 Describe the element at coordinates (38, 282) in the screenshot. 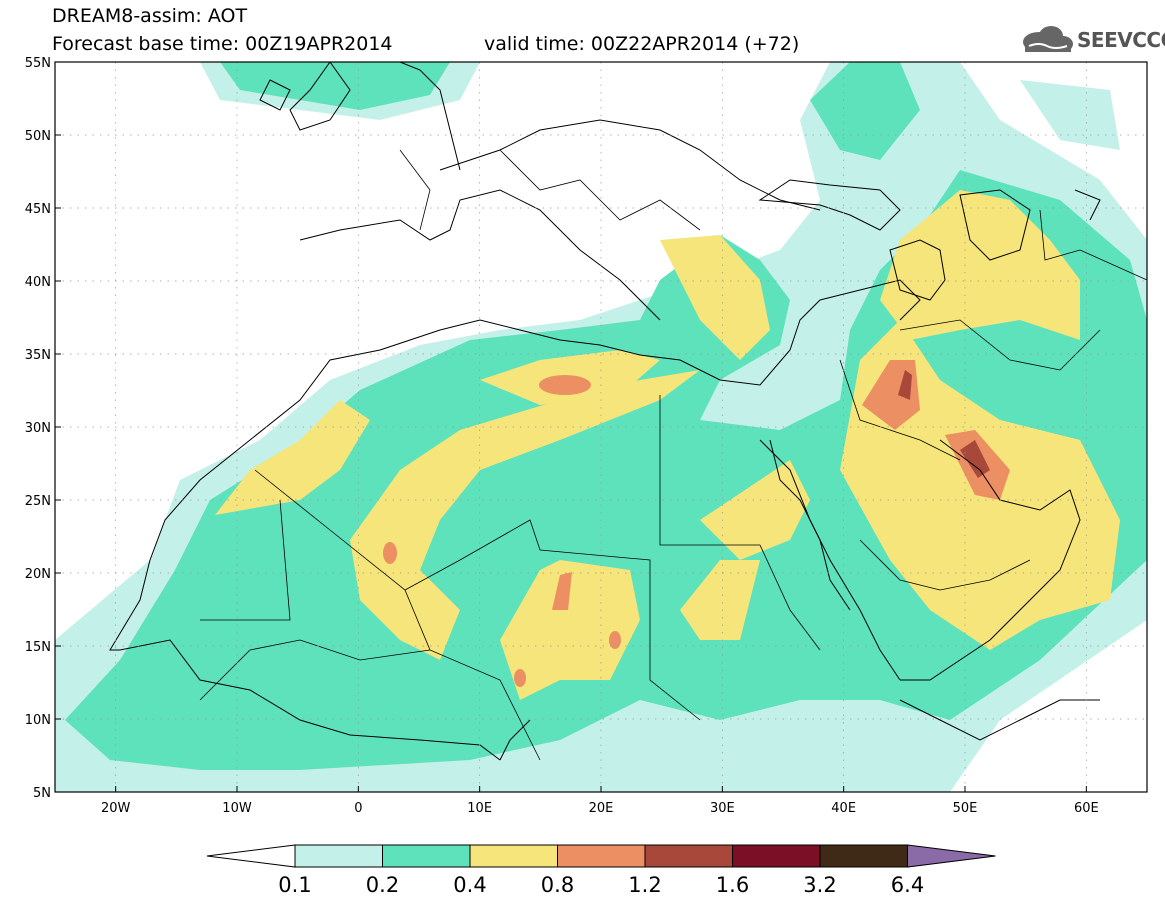

I see `lat-tick-label: 40N` at that location.